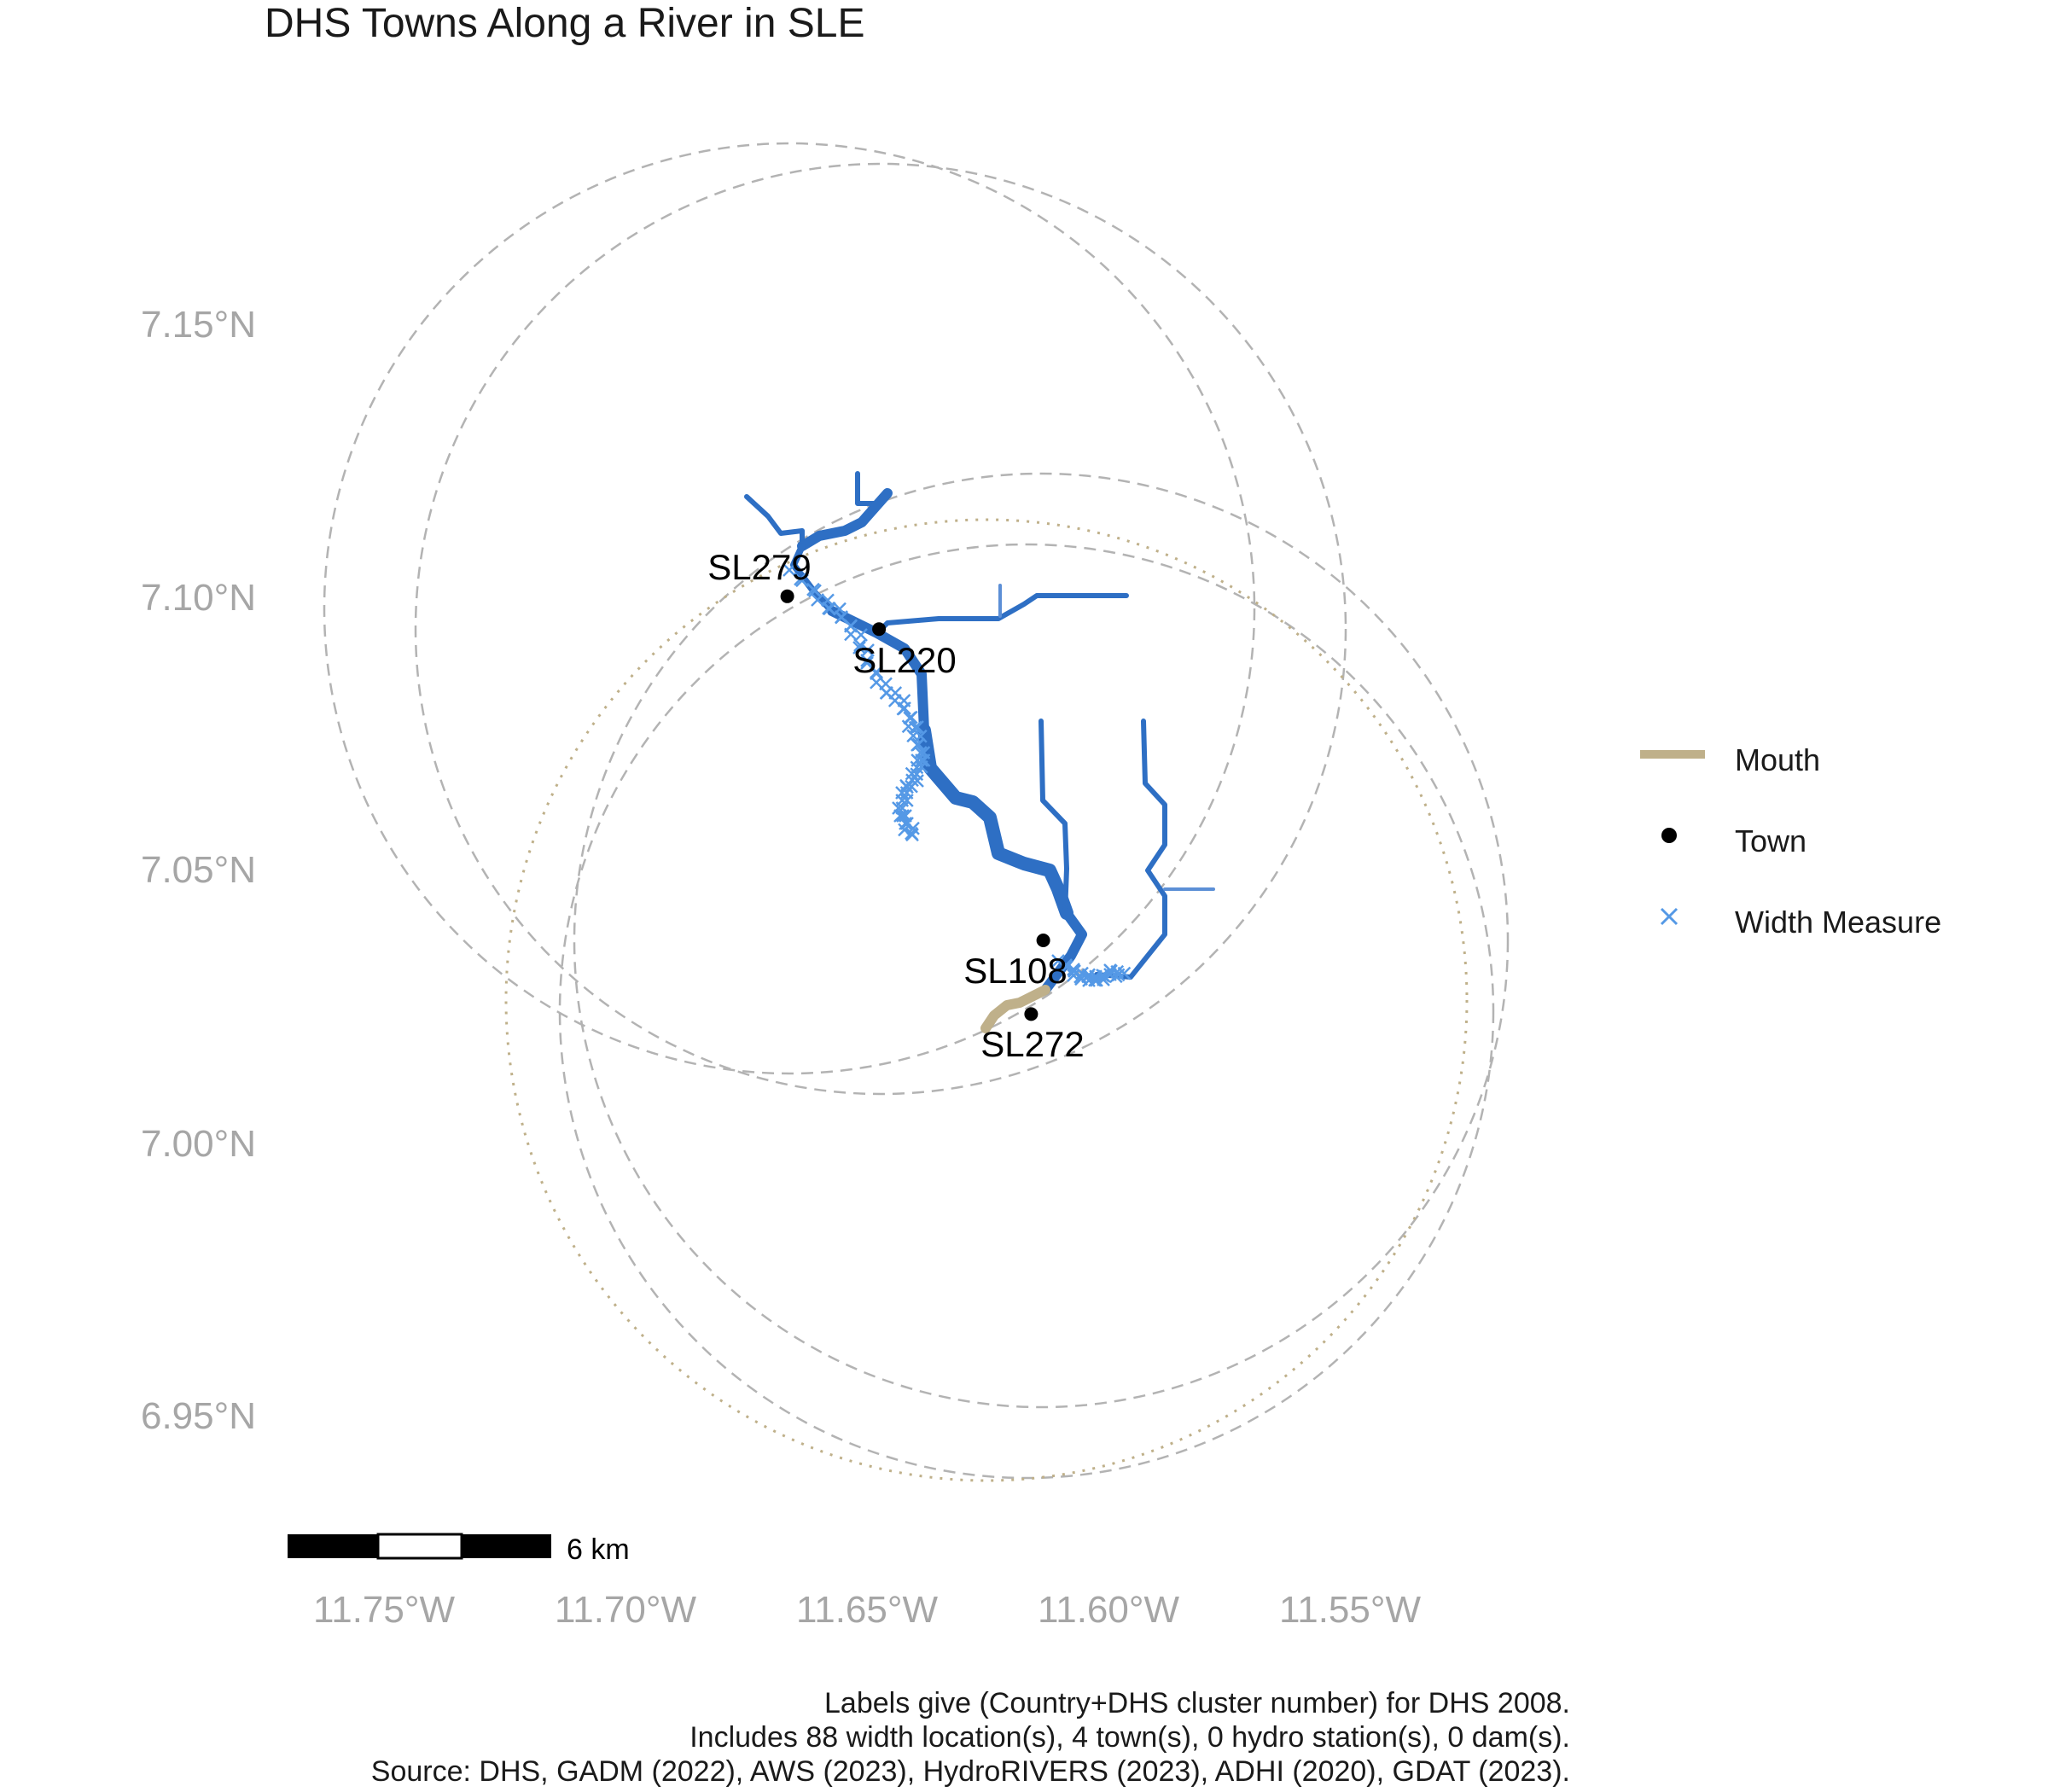 The height and width of the screenshot is (1792, 2048). I want to click on mouth-segment, so click(1015, 1009).